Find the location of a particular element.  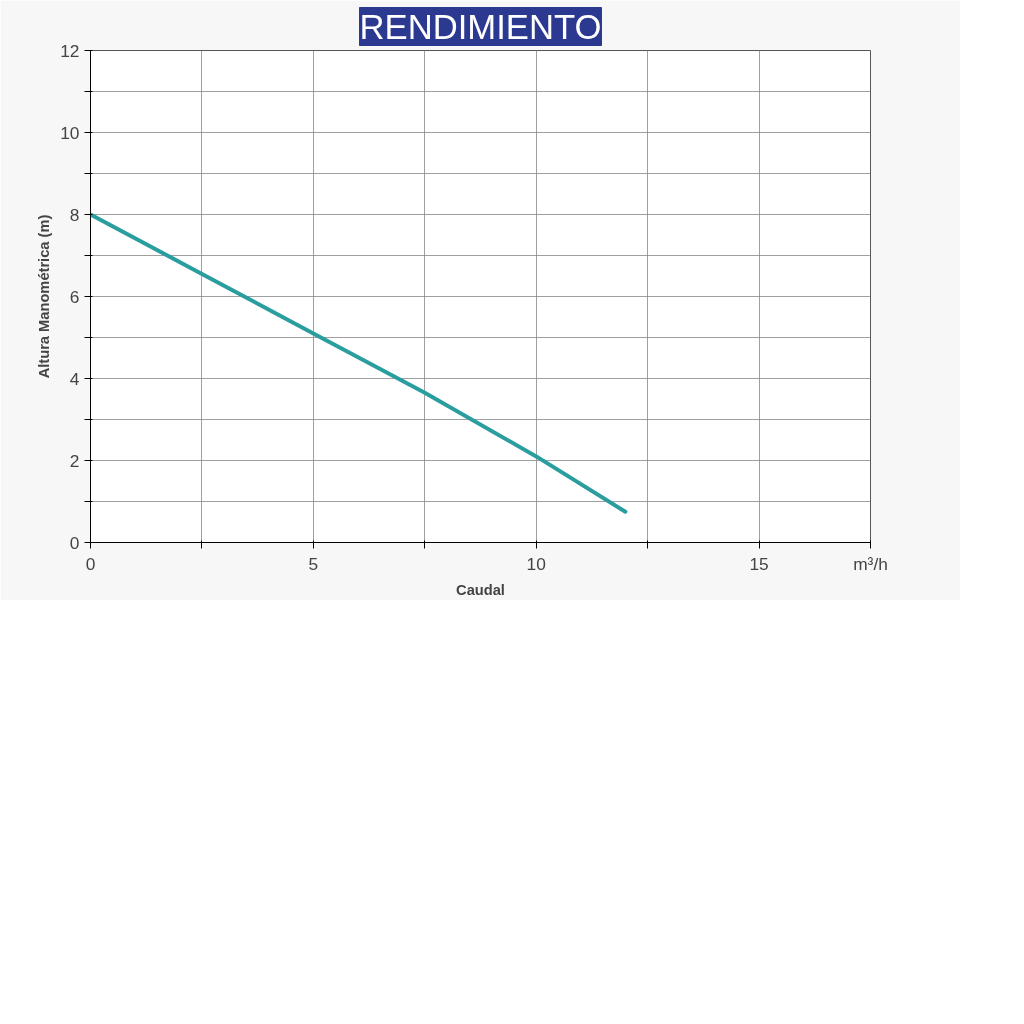

y-tick-label: 10 is located at coordinates (70, 132).